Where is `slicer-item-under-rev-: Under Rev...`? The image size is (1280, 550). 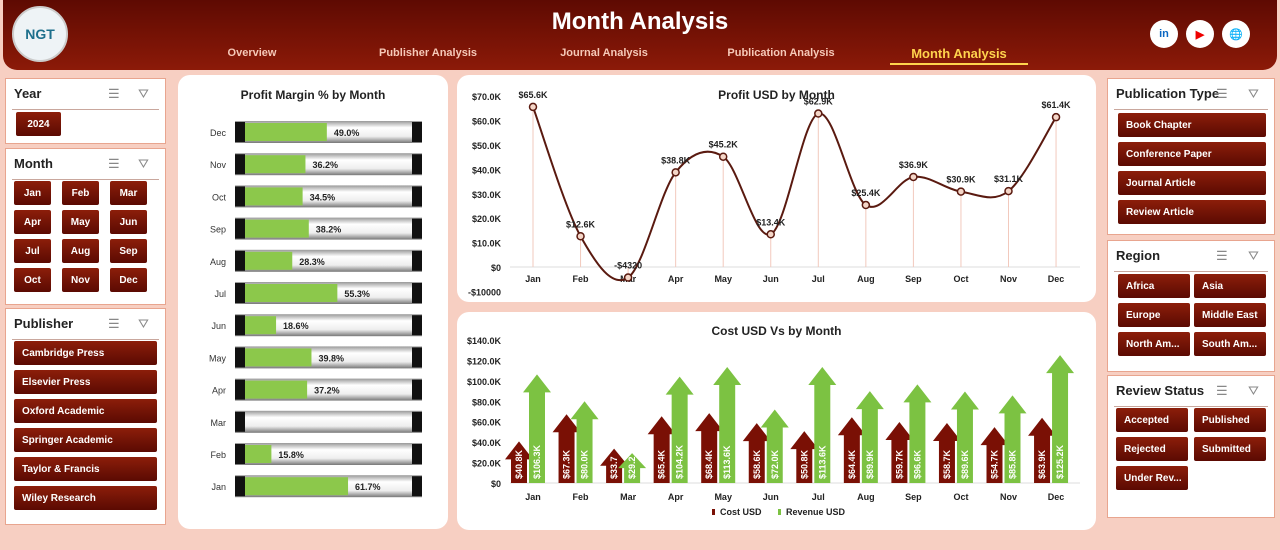 slicer-item-under-rev-: Under Rev... is located at coordinates (1152, 478).